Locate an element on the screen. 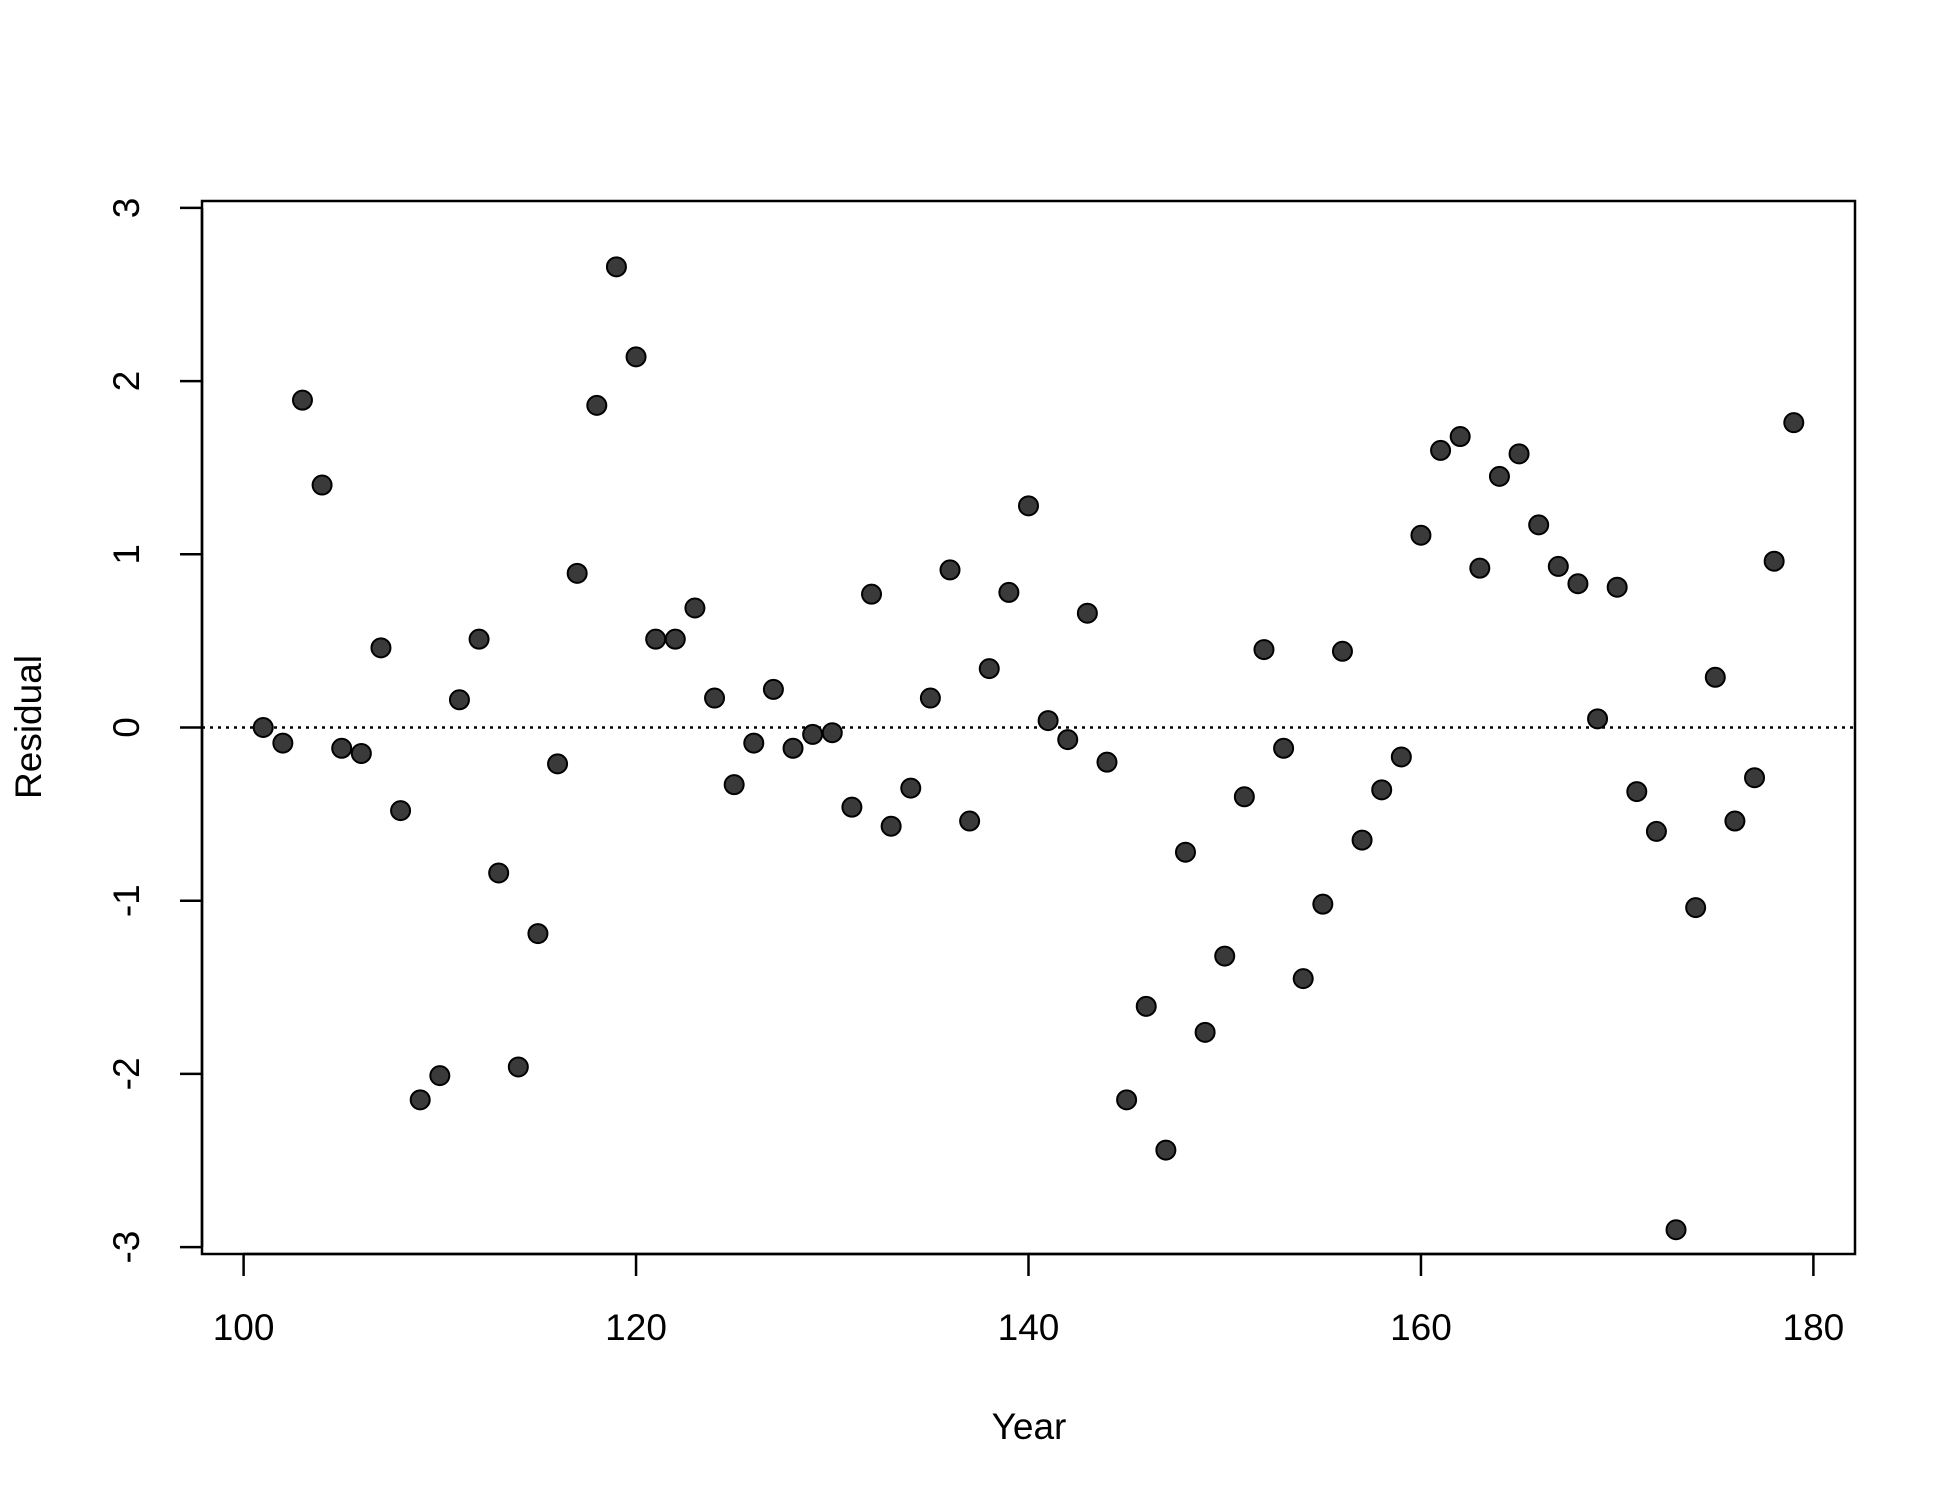 This screenshot has height=1500, width=1950. y-tick-label: -3 is located at coordinates (126, 1247).